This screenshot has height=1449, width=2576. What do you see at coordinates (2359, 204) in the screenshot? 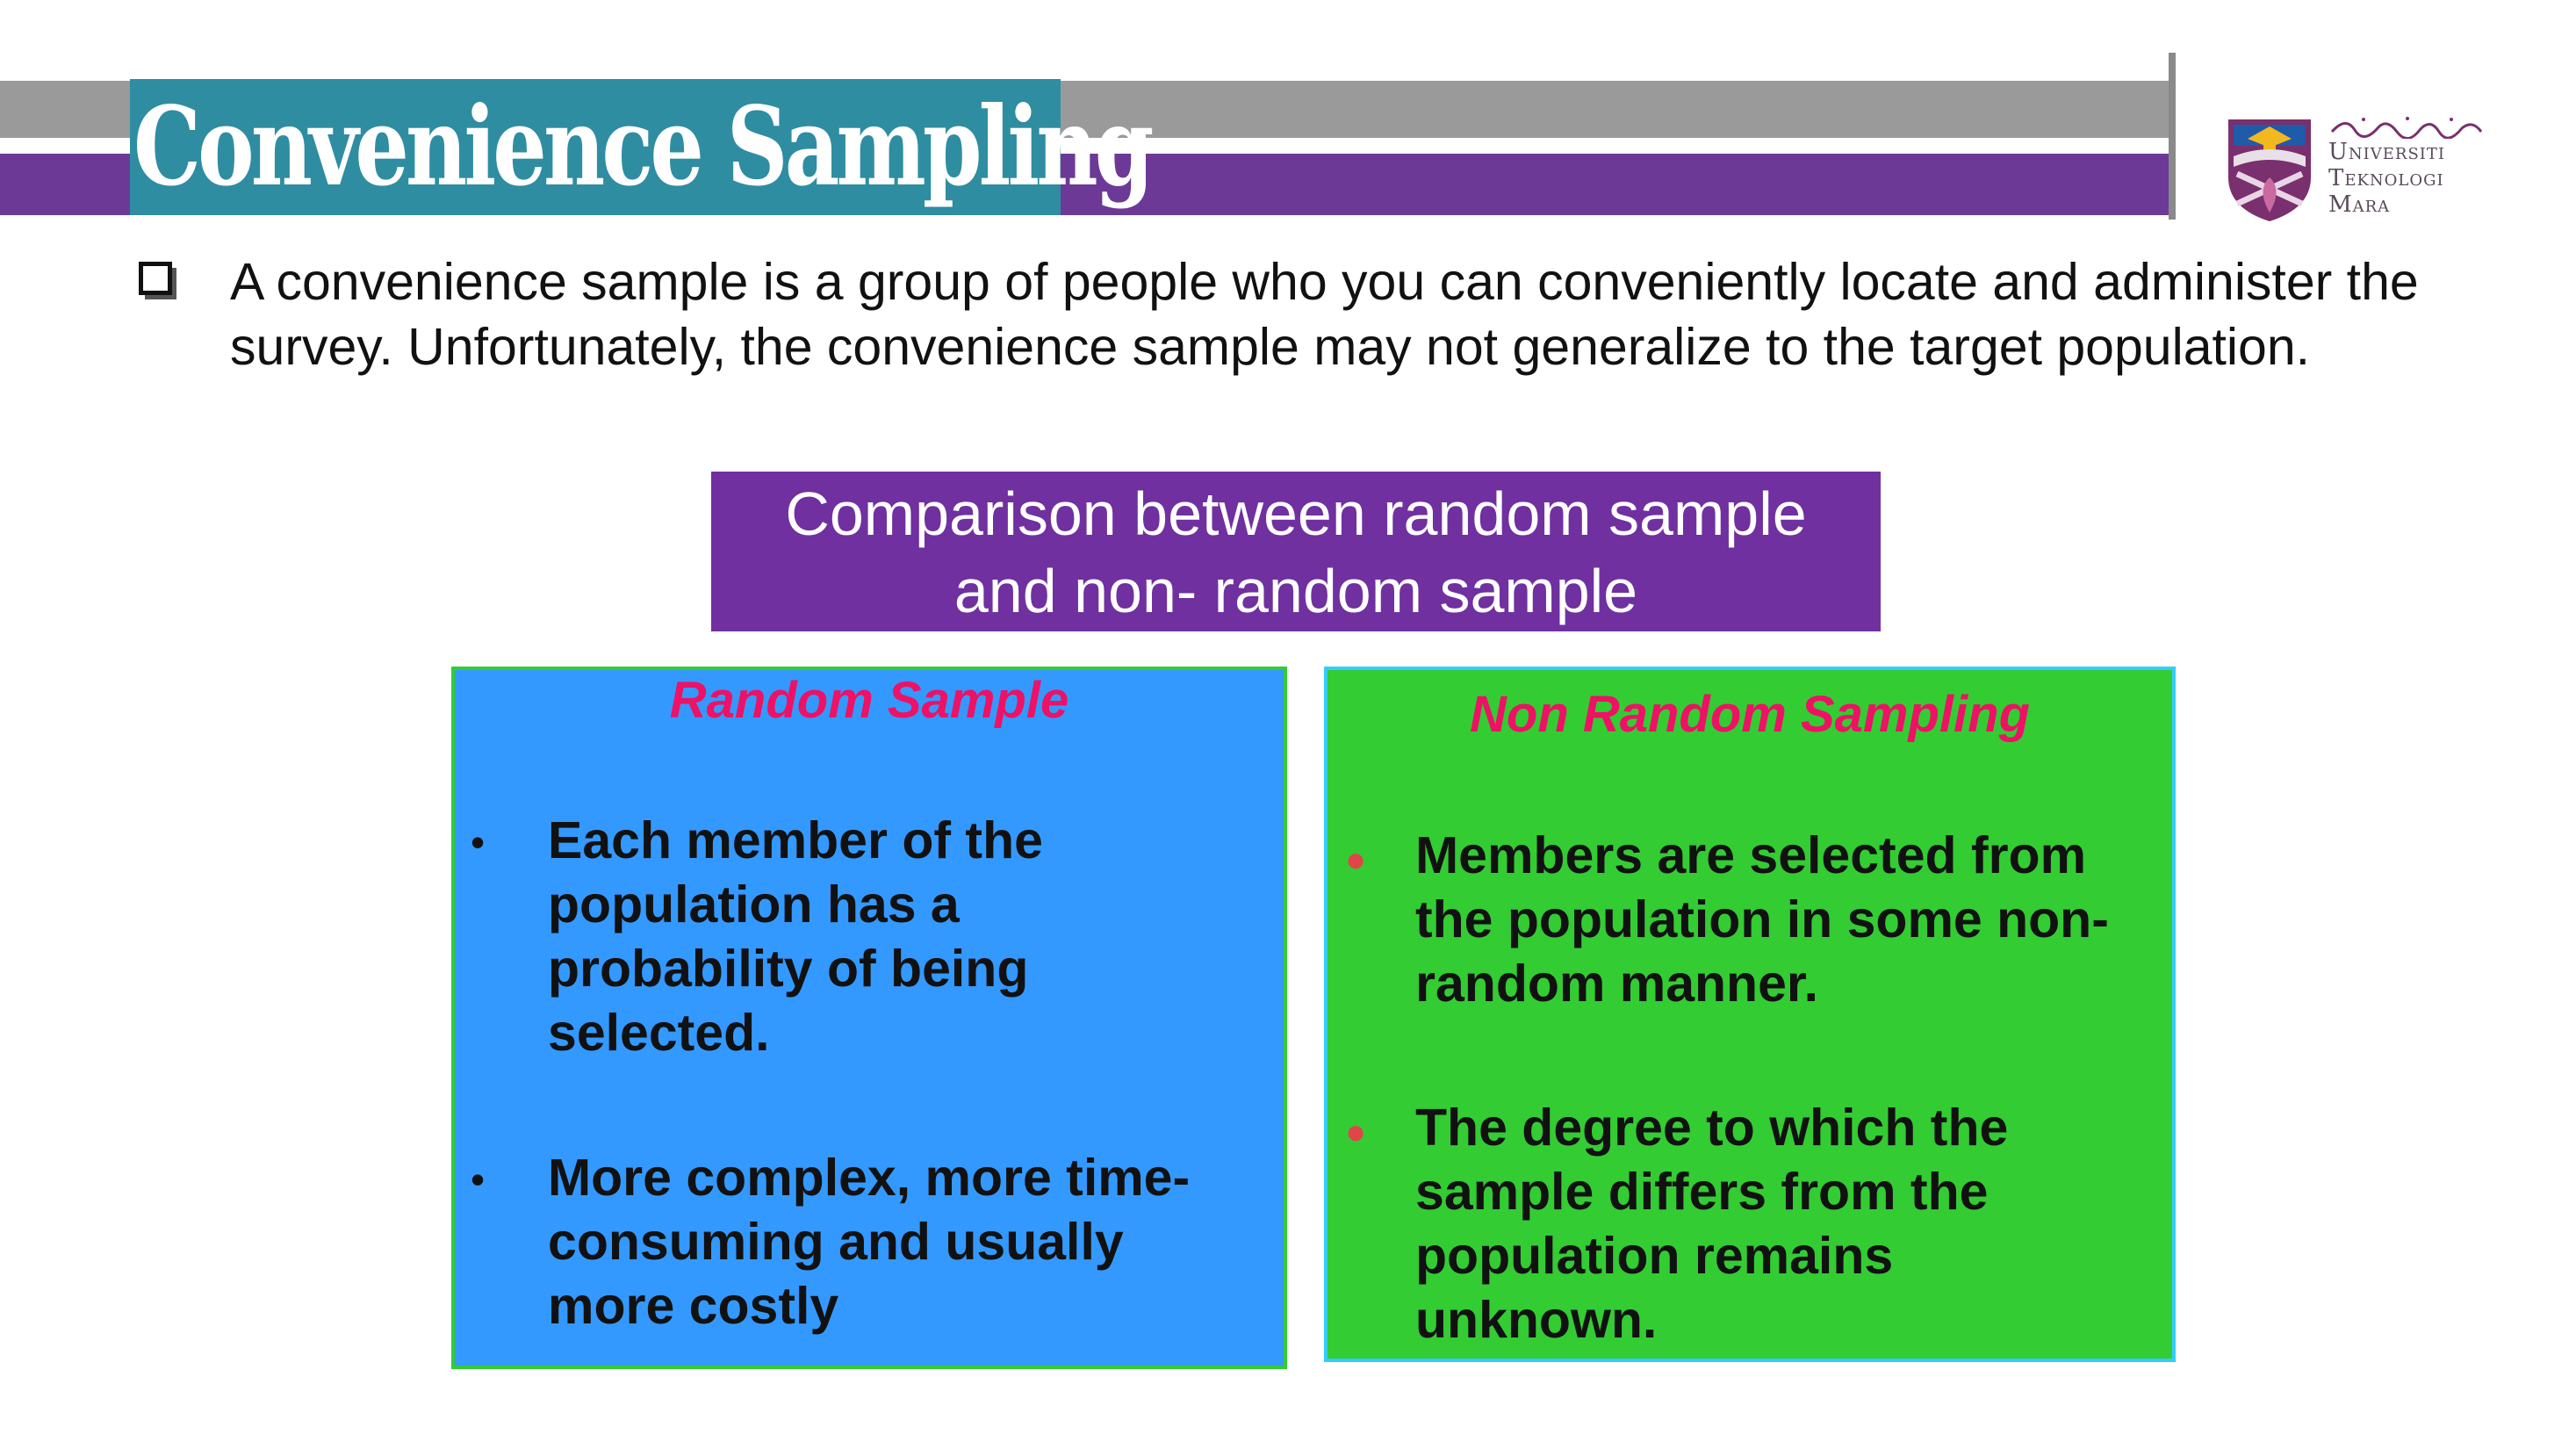
I see `logo-line-3: Mara` at bounding box center [2359, 204].